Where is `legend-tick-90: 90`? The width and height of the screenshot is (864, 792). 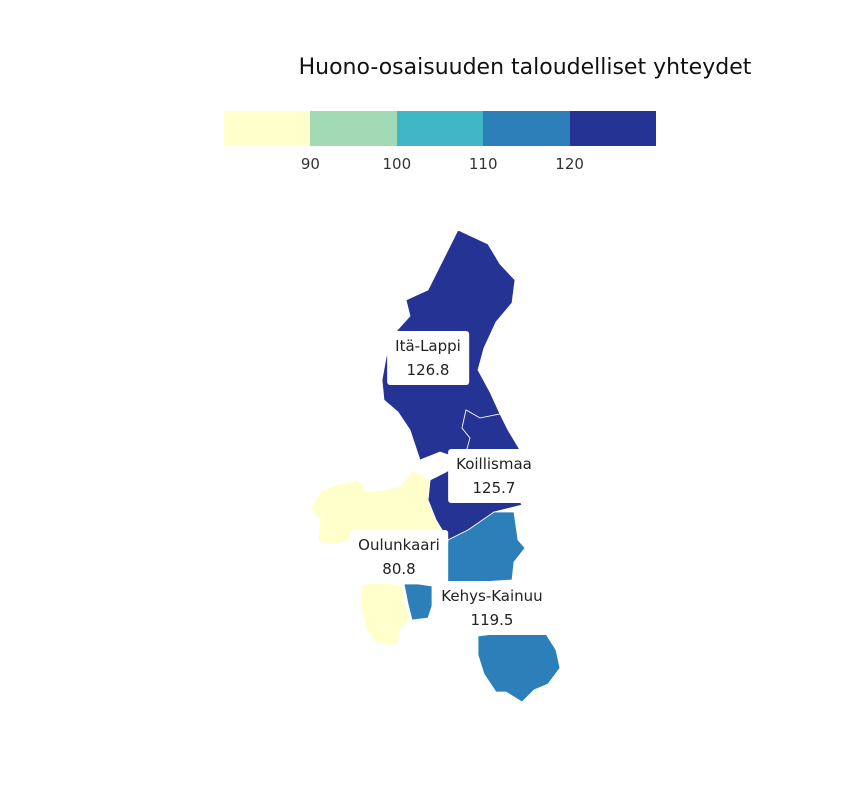
legend-tick-90: 90 is located at coordinates (310, 164).